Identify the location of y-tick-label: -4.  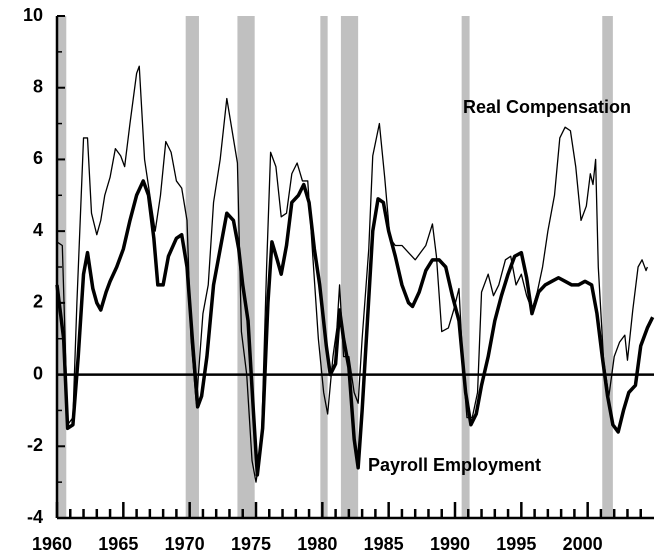
(35, 517).